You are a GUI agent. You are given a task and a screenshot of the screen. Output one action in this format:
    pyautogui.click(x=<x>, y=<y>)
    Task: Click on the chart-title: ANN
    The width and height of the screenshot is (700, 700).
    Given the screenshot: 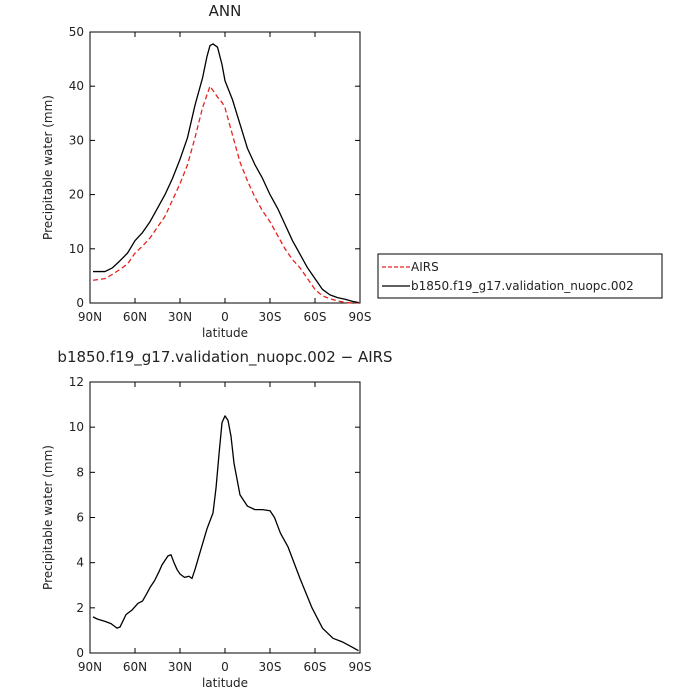 What is the action you would take?
    pyautogui.click(x=225, y=11)
    